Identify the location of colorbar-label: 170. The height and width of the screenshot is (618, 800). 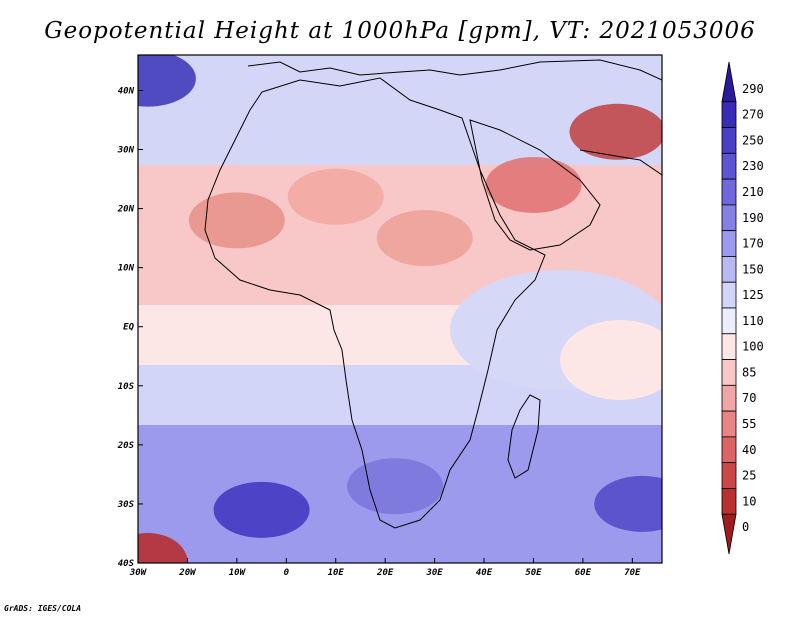
(753, 244).